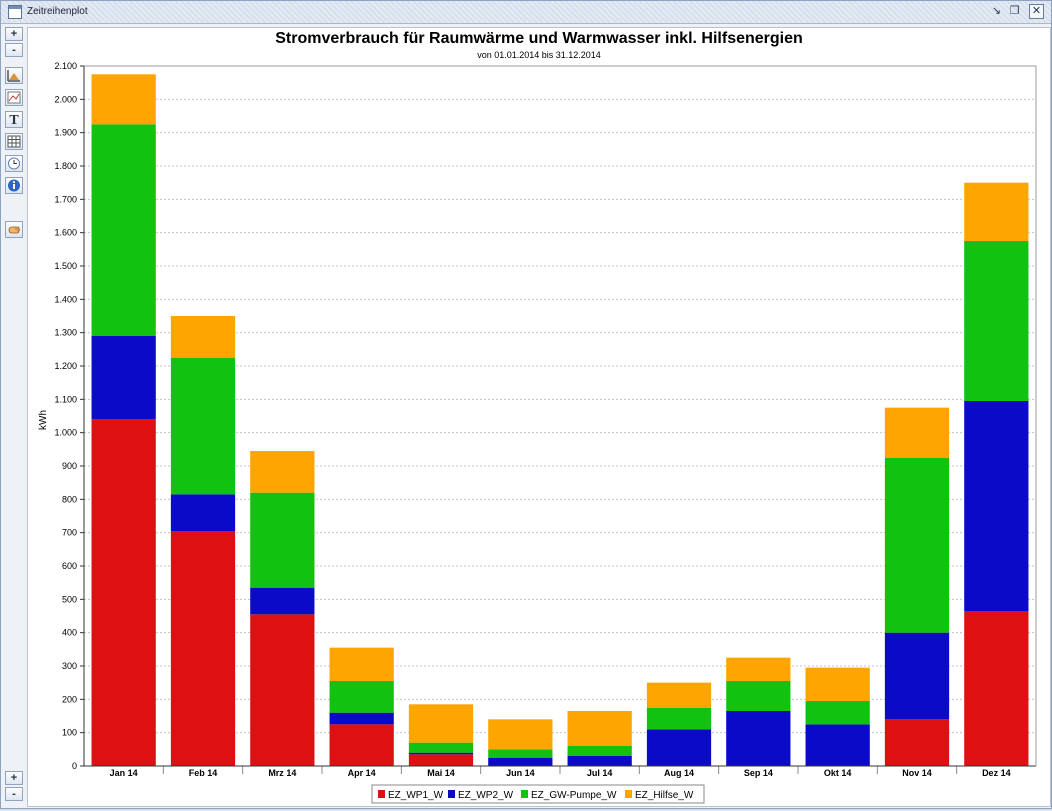  I want to click on minimize-icon: ↘, so click(996, 11).